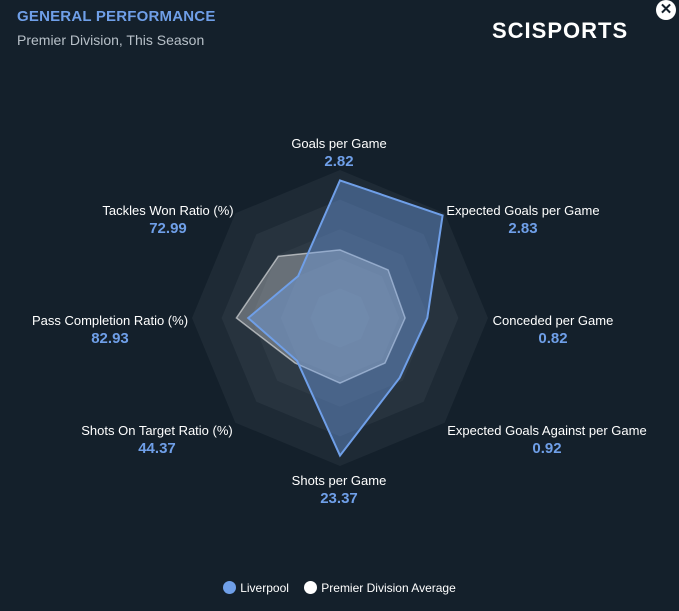 Image resolution: width=679 pixels, height=611 pixels. I want to click on close-icon: ✕, so click(666, 10).